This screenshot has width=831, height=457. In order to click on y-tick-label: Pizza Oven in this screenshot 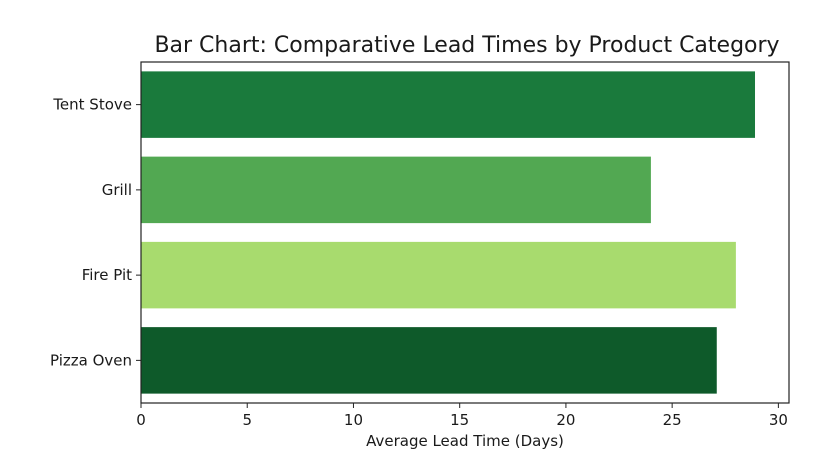, I will do `click(91, 360)`.